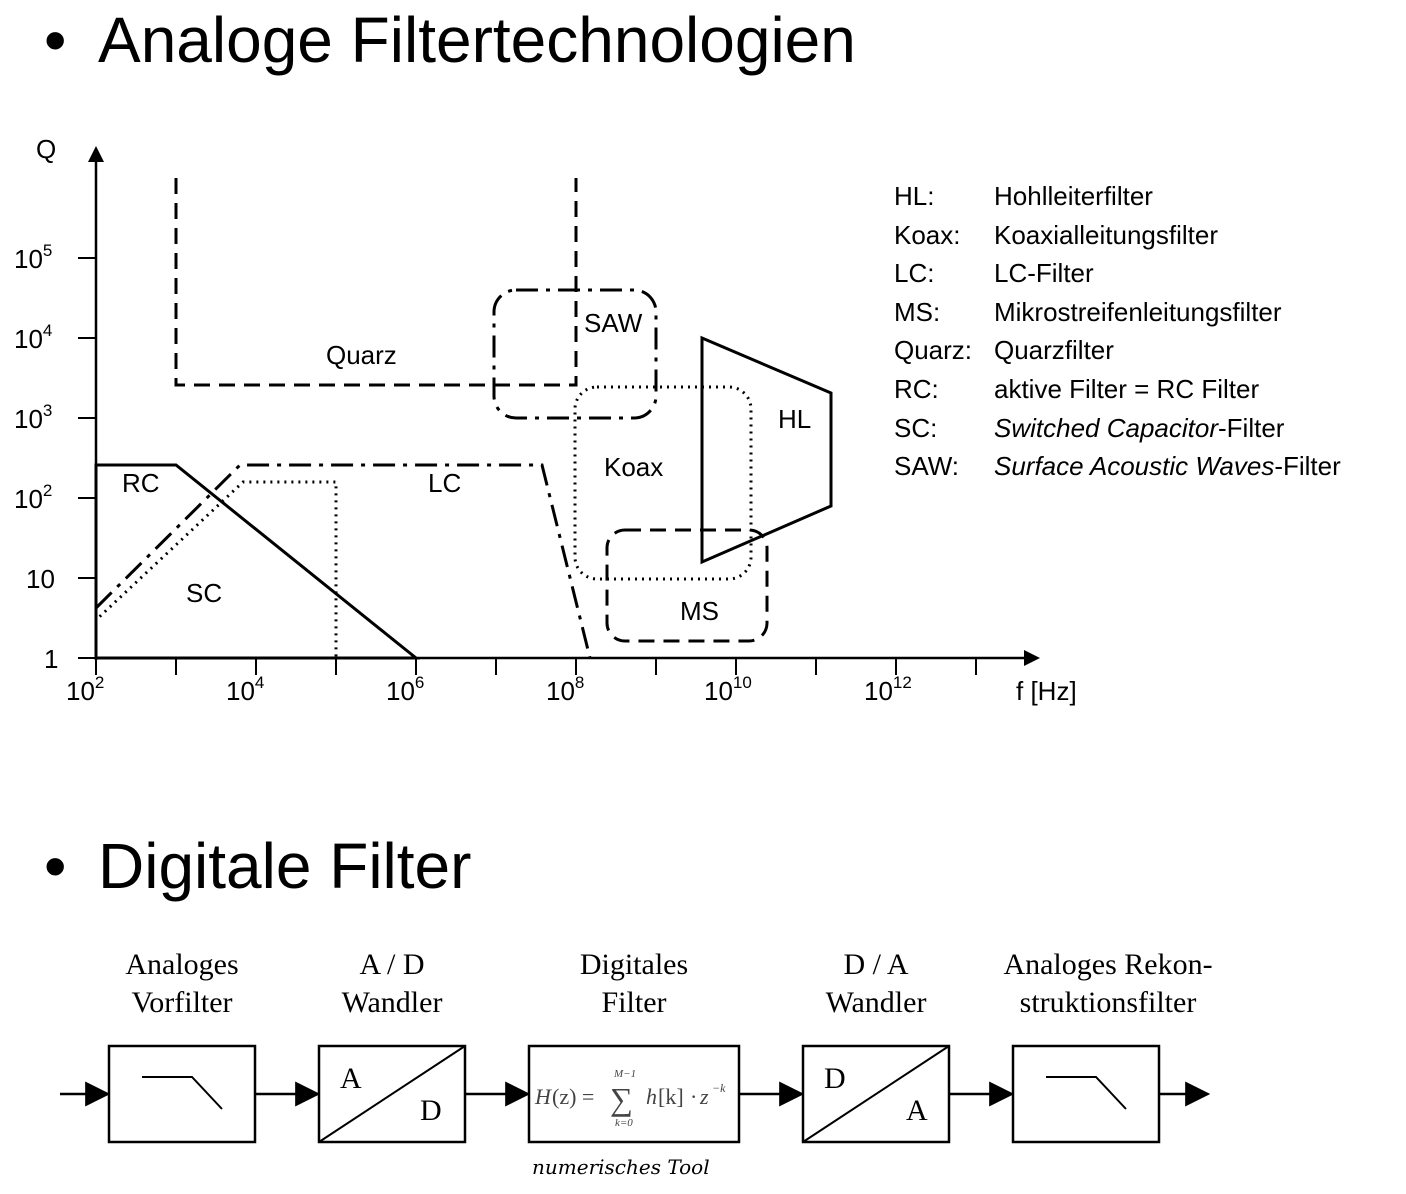 Image resolution: width=1406 pixels, height=1194 pixels. What do you see at coordinates (728, 689) in the screenshot?
I see `x-tick-label: 10¹⁰` at bounding box center [728, 689].